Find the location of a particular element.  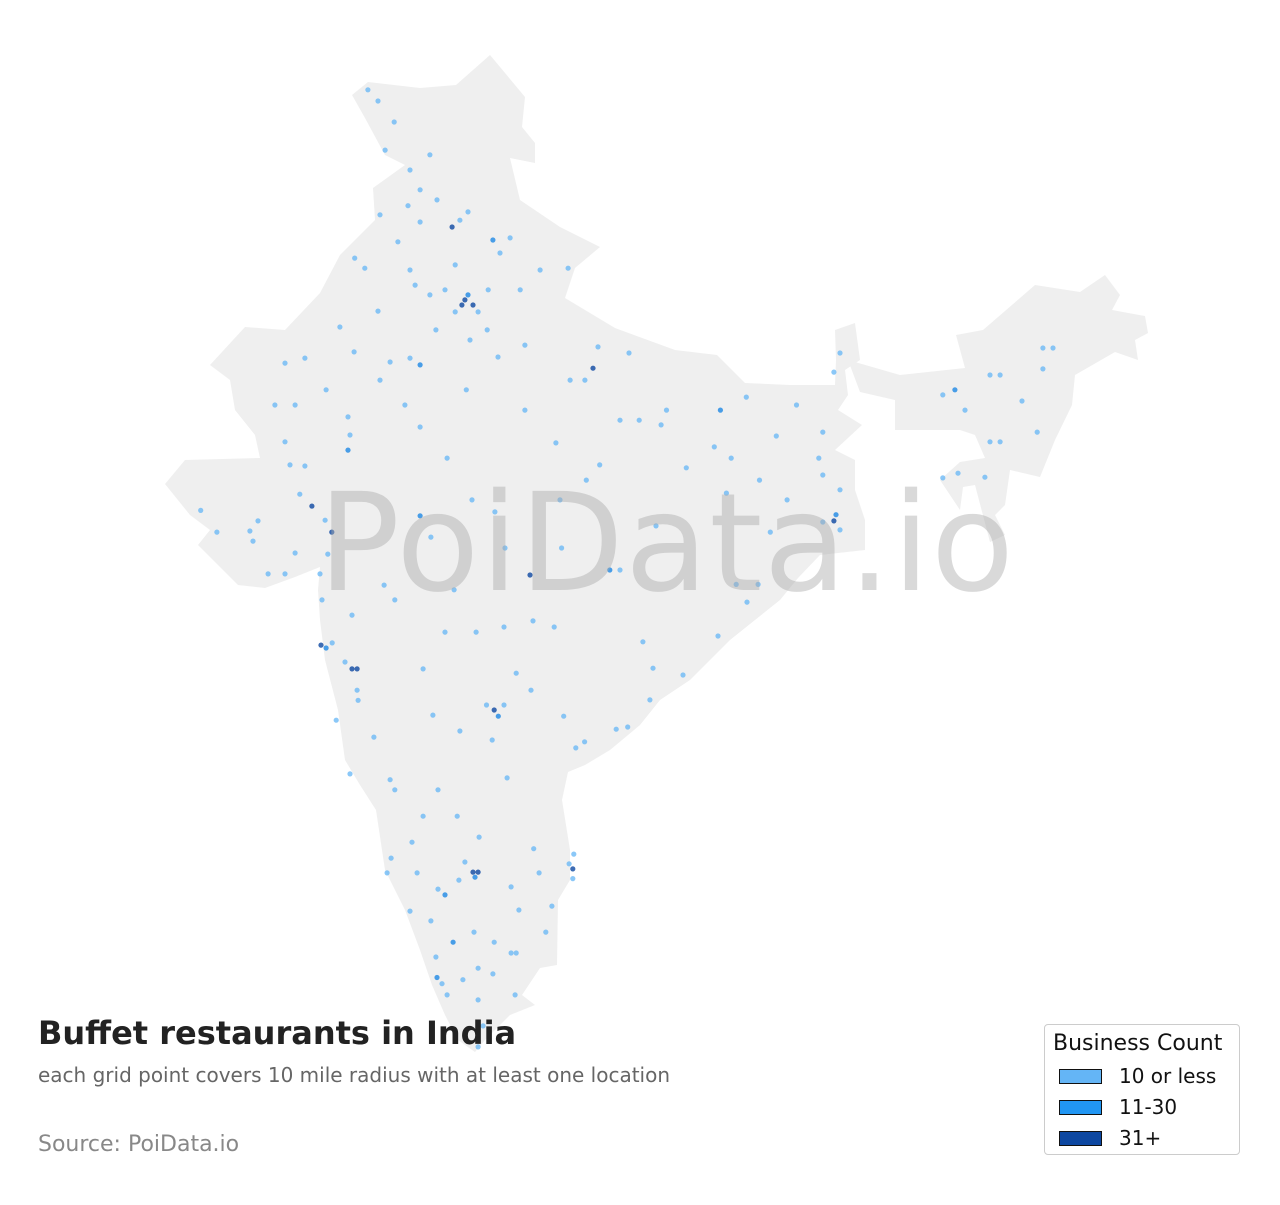

india-northeast-shape is located at coordinates (998, 408).